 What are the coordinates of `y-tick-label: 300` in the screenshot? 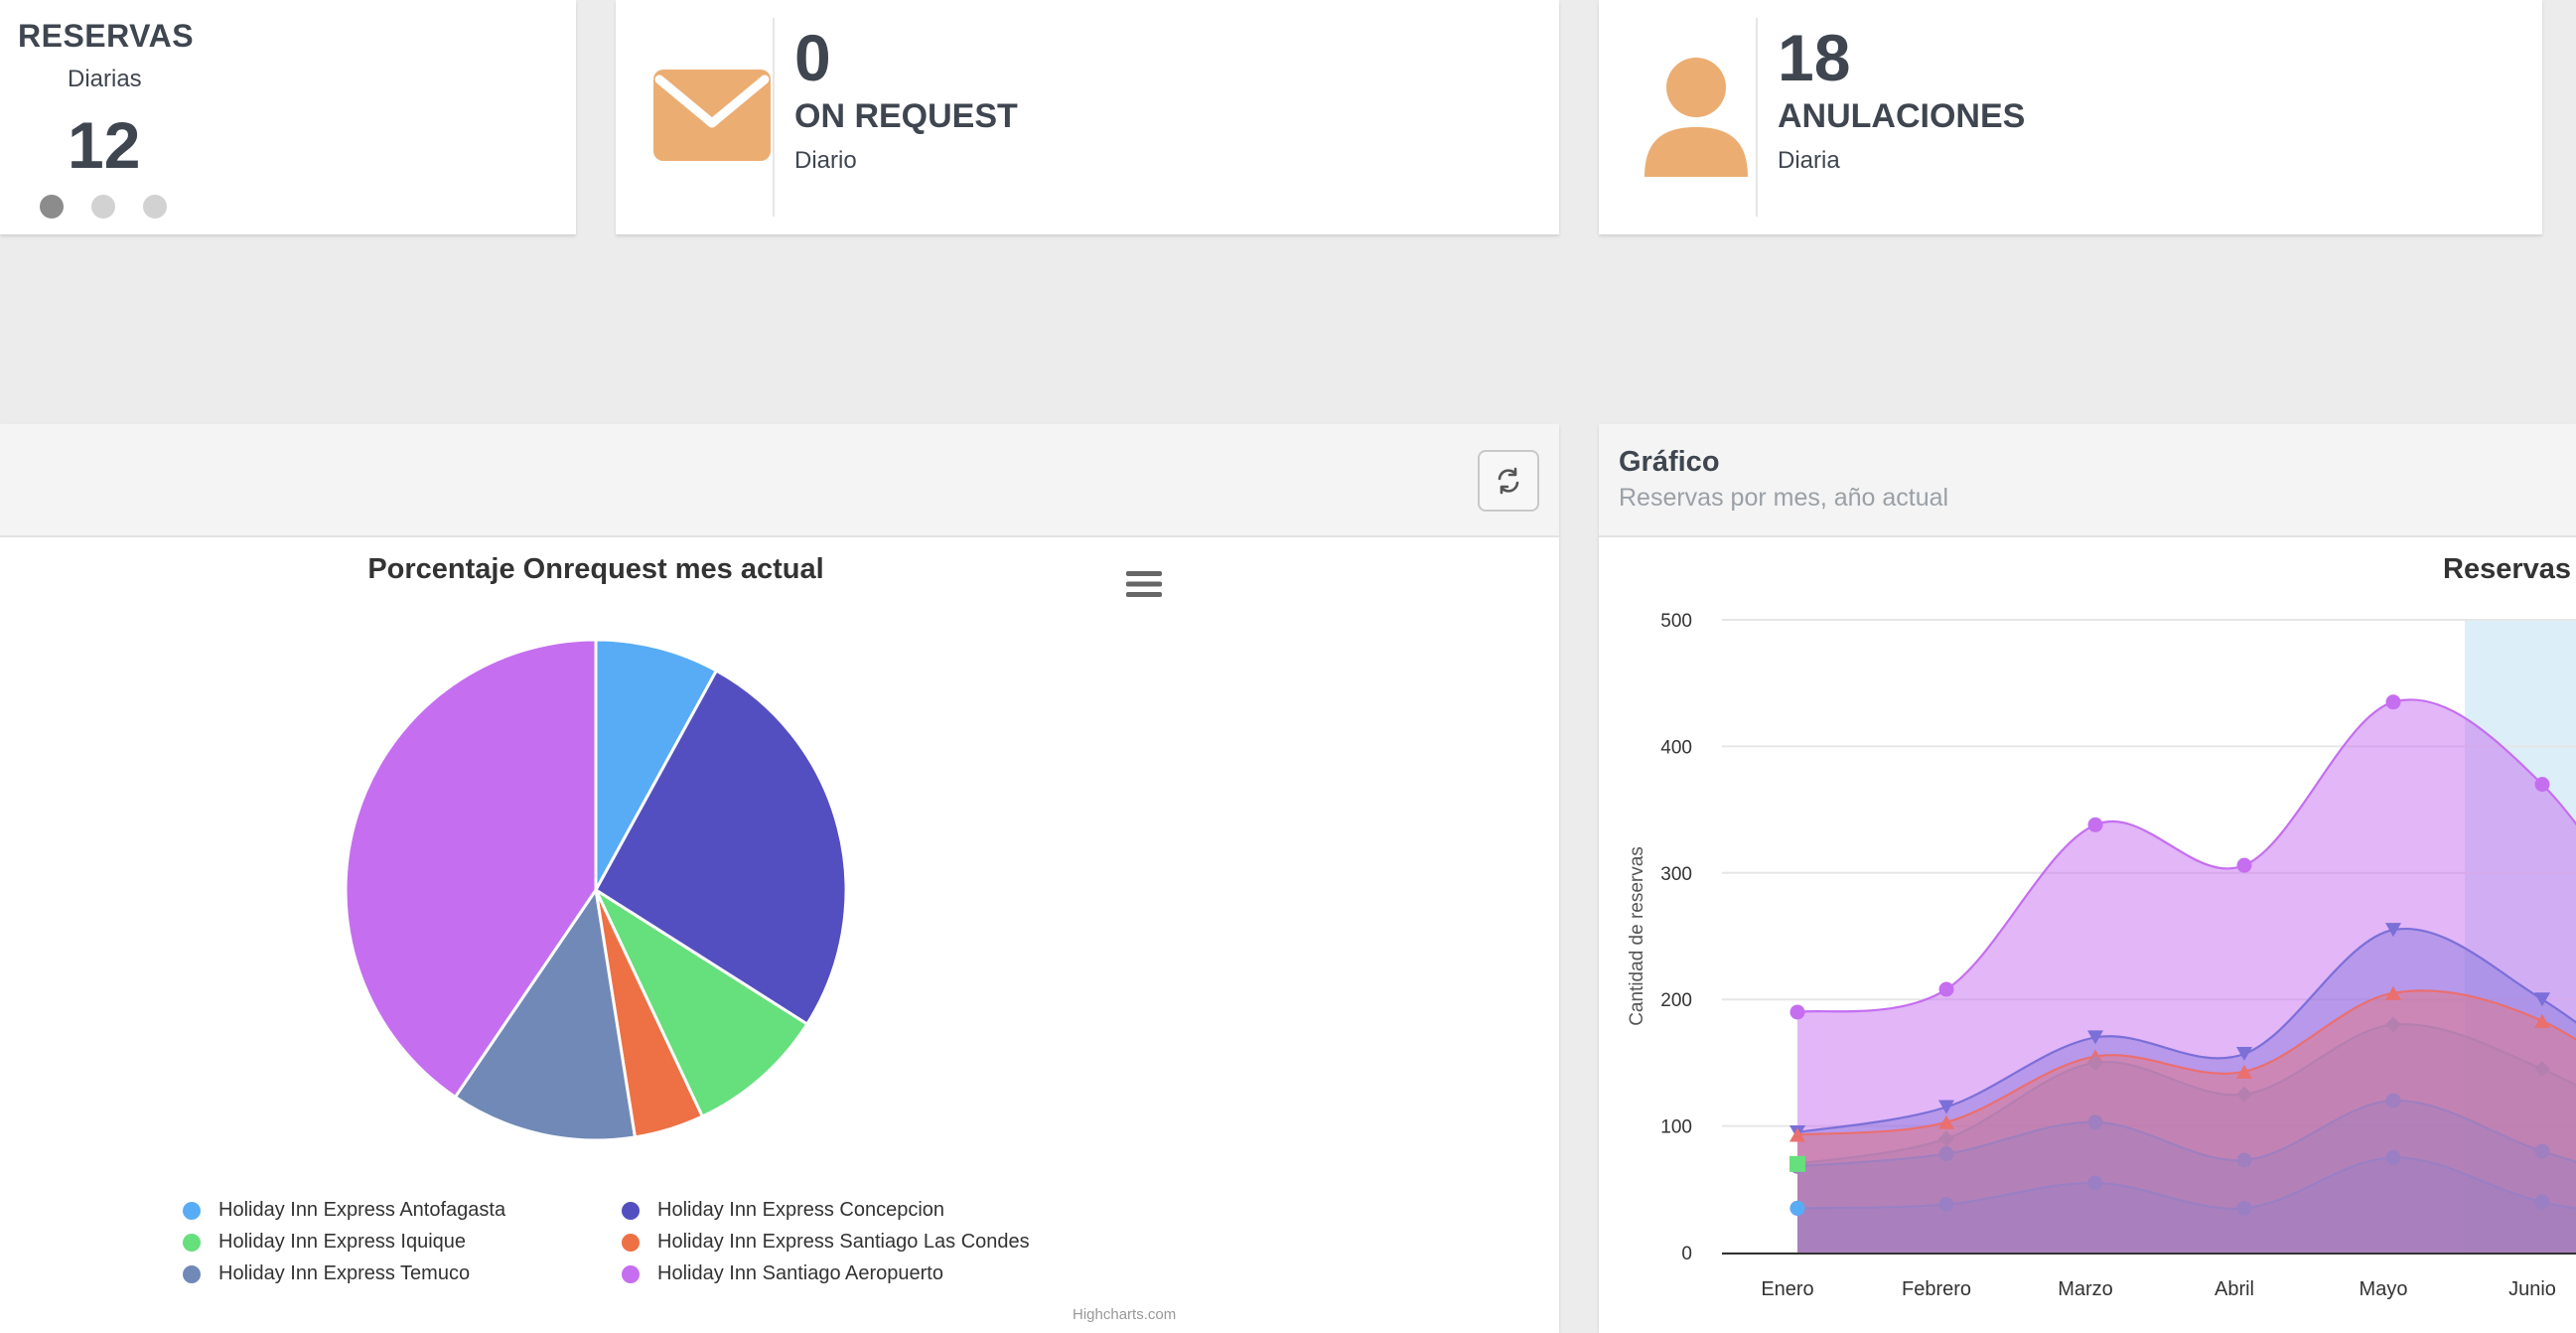 It's located at (1676, 874).